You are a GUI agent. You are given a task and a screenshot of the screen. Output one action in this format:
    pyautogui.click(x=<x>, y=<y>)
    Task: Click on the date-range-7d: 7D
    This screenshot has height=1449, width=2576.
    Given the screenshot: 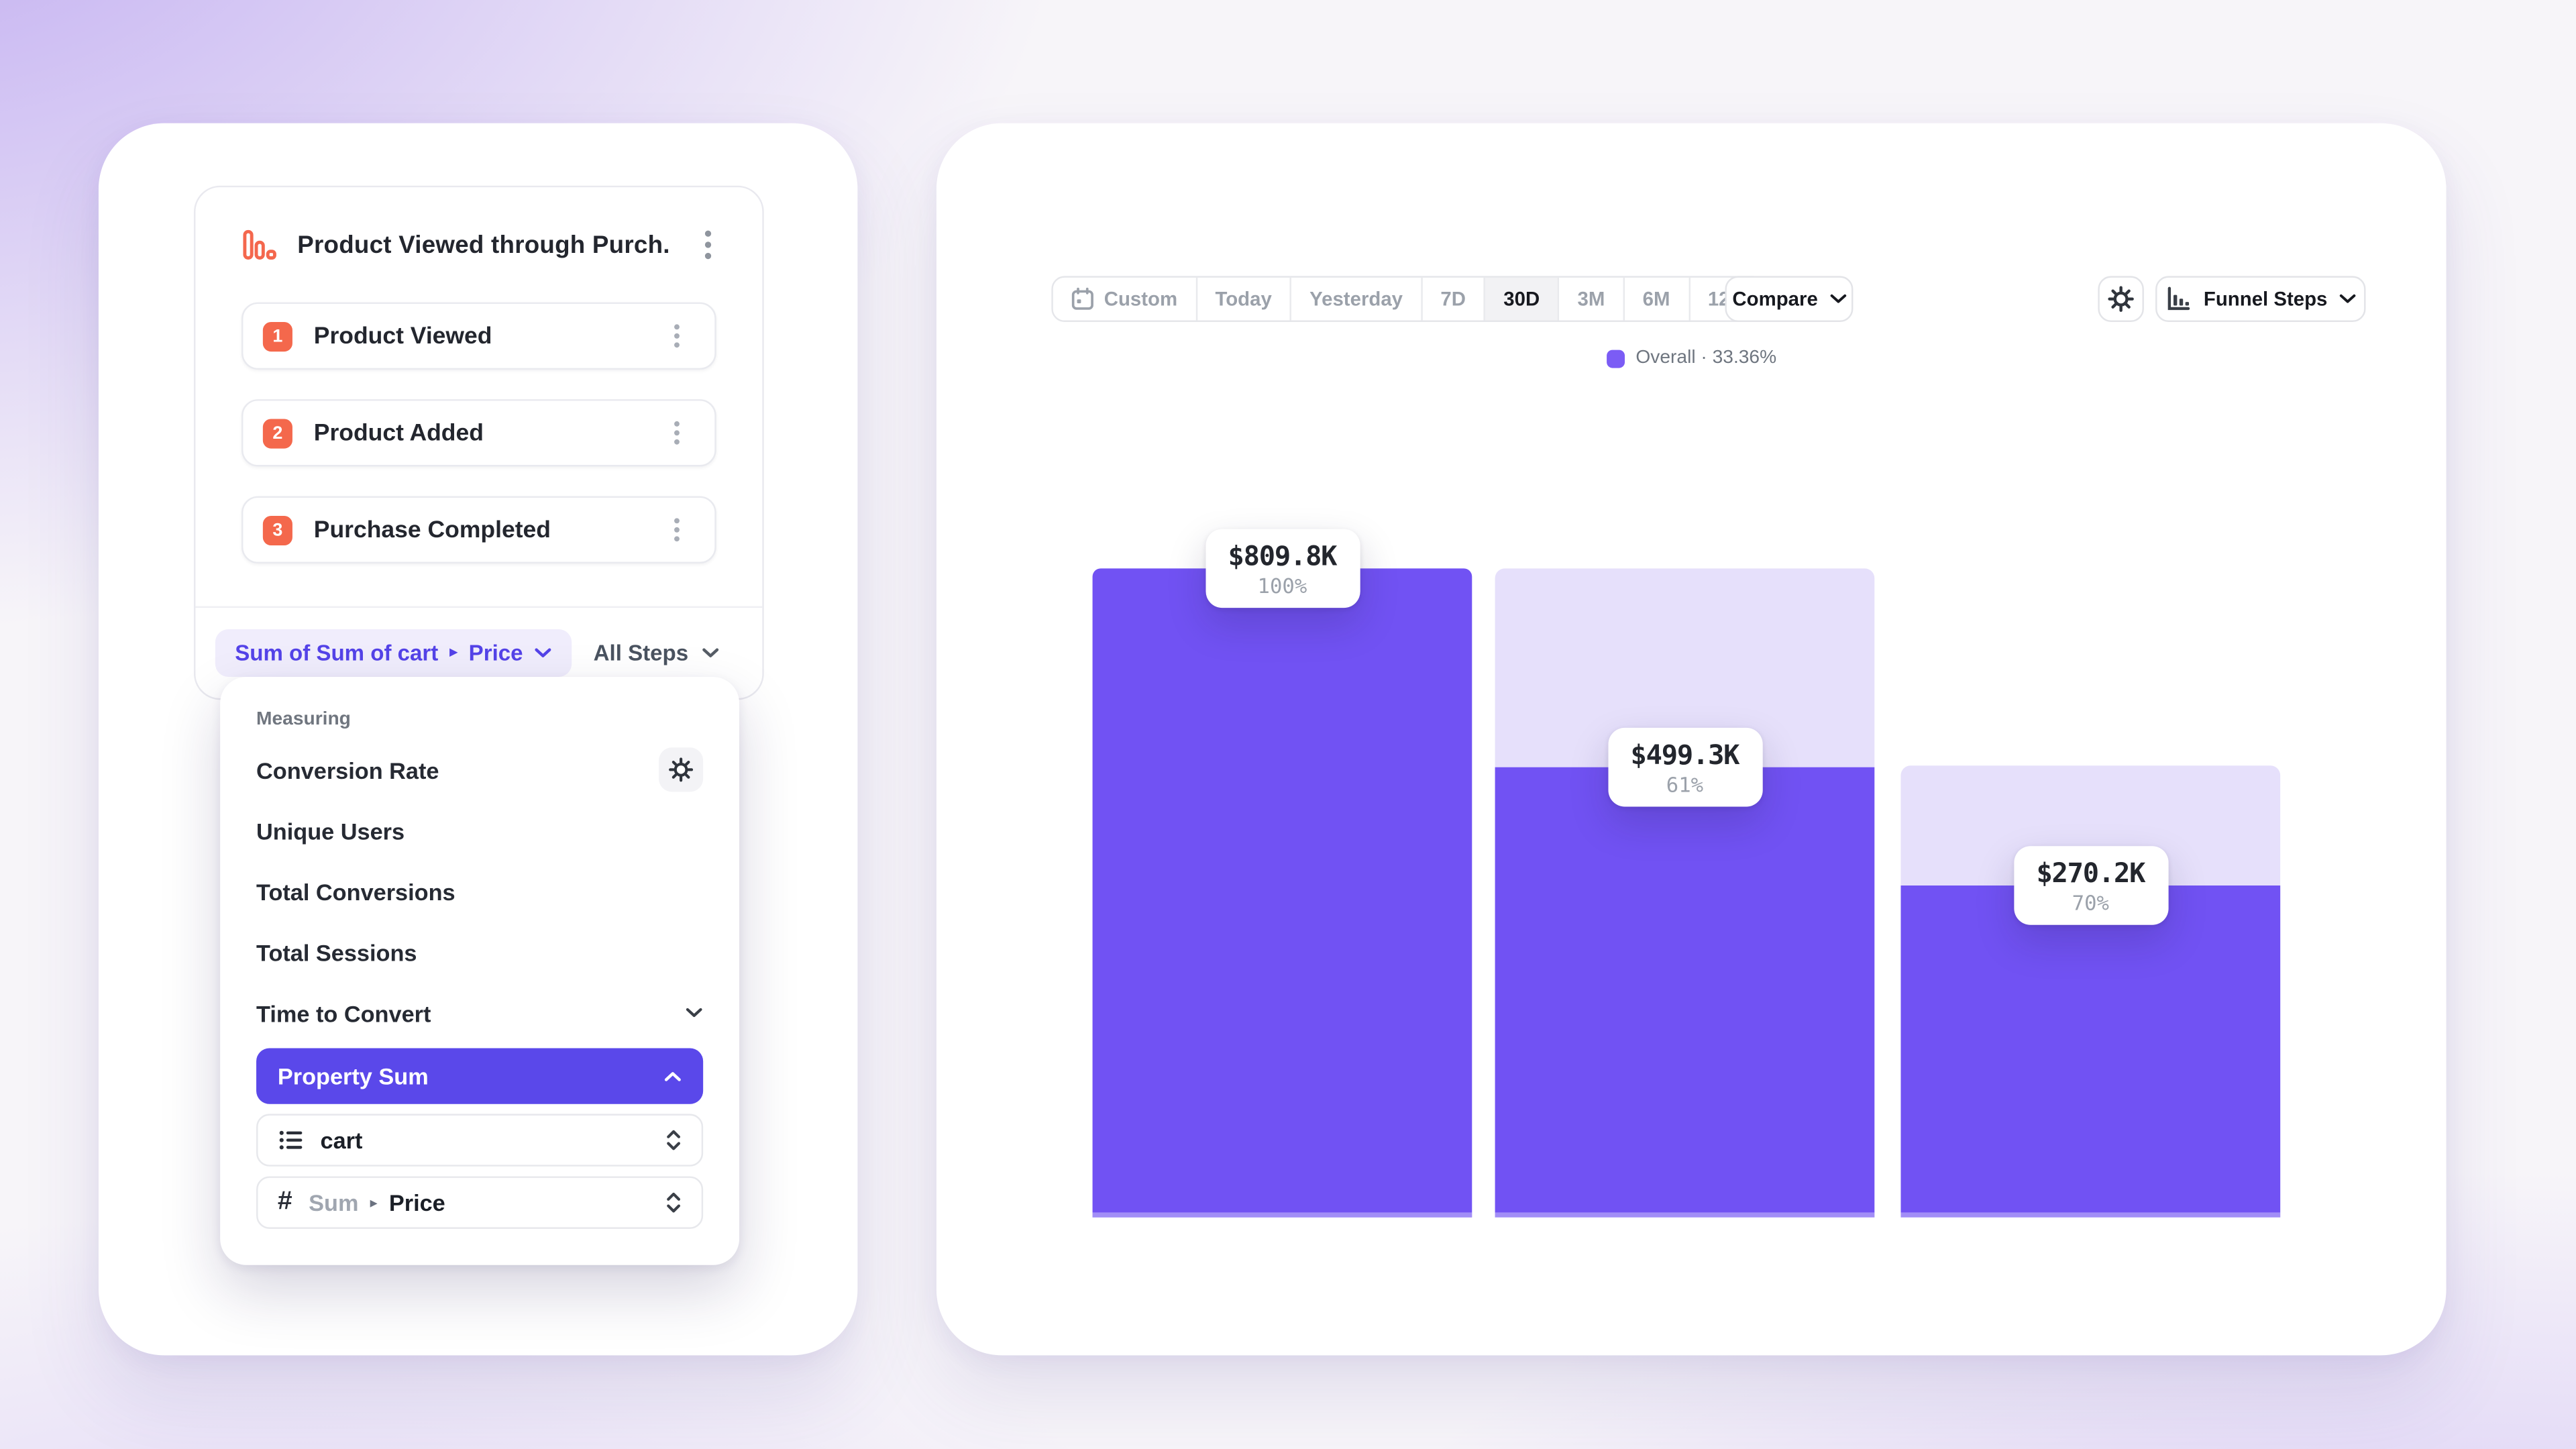 What is the action you would take?
    pyautogui.click(x=1452, y=299)
    